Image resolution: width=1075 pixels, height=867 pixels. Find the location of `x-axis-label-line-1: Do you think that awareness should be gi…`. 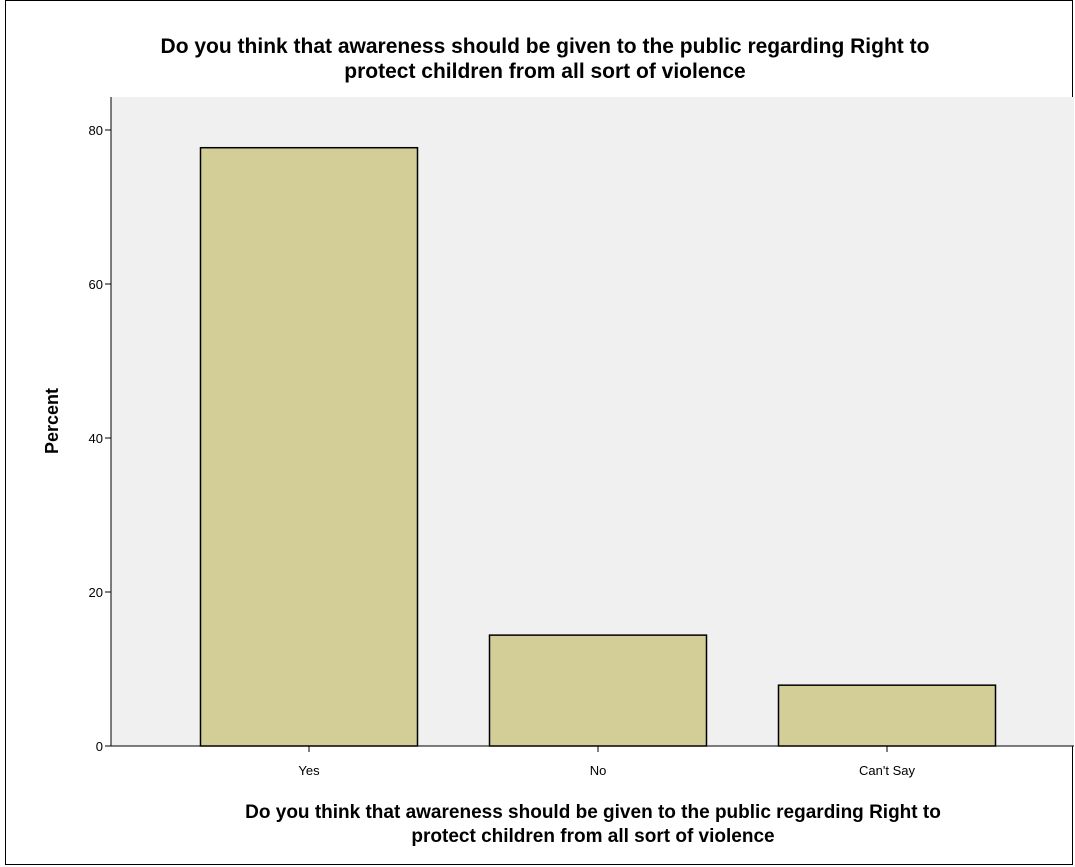

x-axis-label-line-1: Do you think that awareness should be gi… is located at coordinates (593, 812).